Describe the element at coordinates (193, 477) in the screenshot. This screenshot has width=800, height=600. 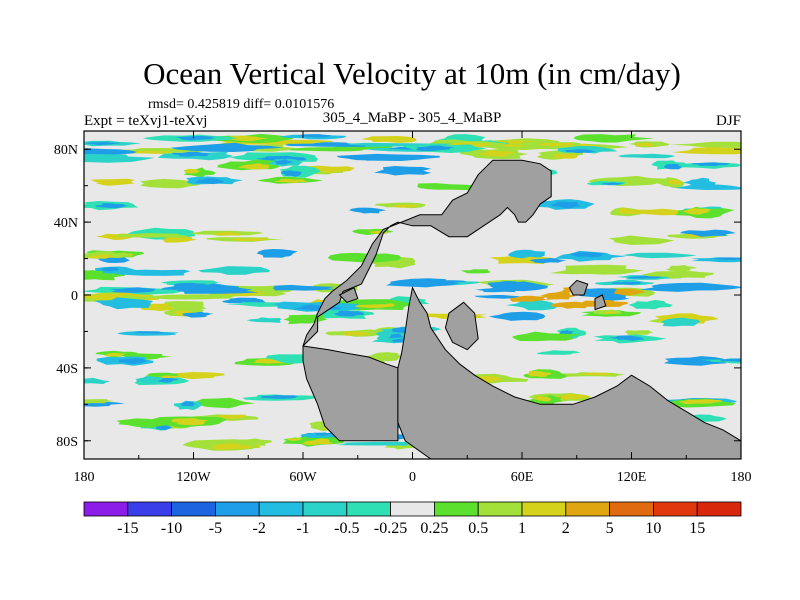
I see `lon-tick-label: 120W` at that location.